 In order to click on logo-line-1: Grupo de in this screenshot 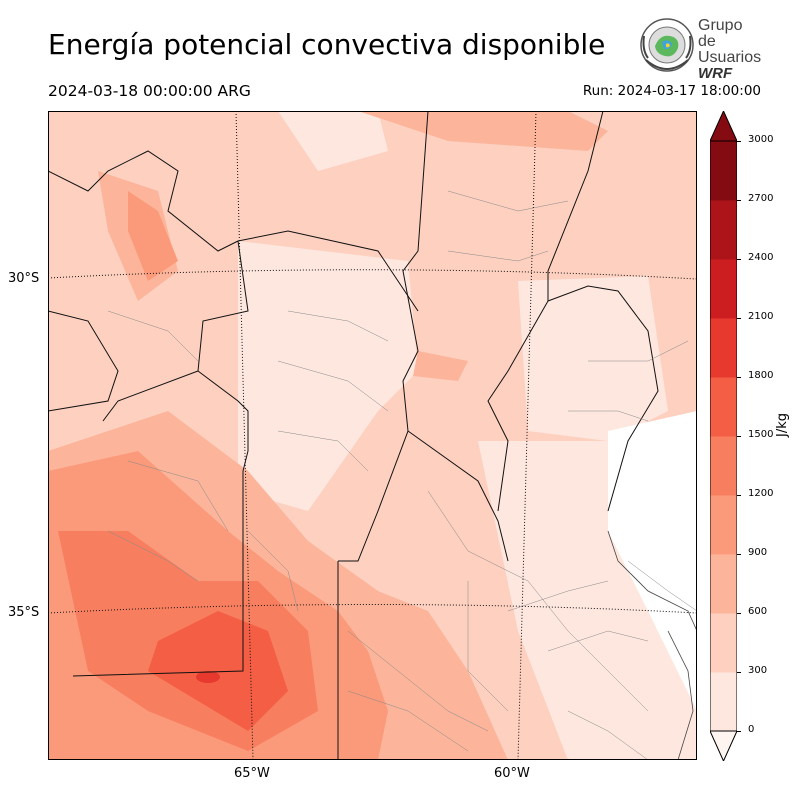, I will do `click(720, 33)`.